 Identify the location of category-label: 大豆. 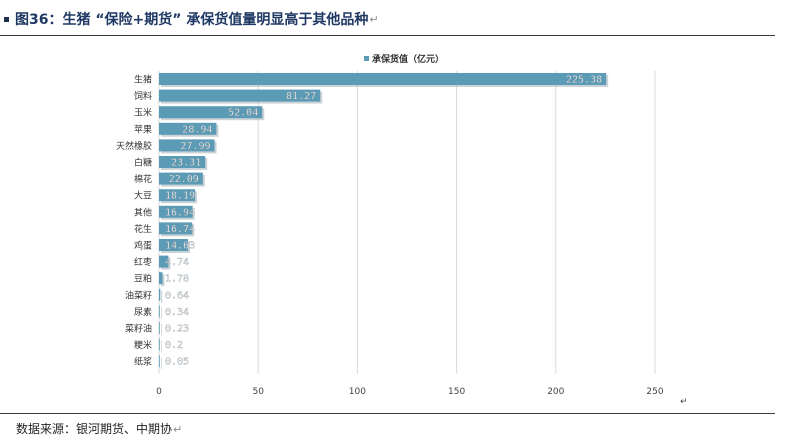
(143, 196).